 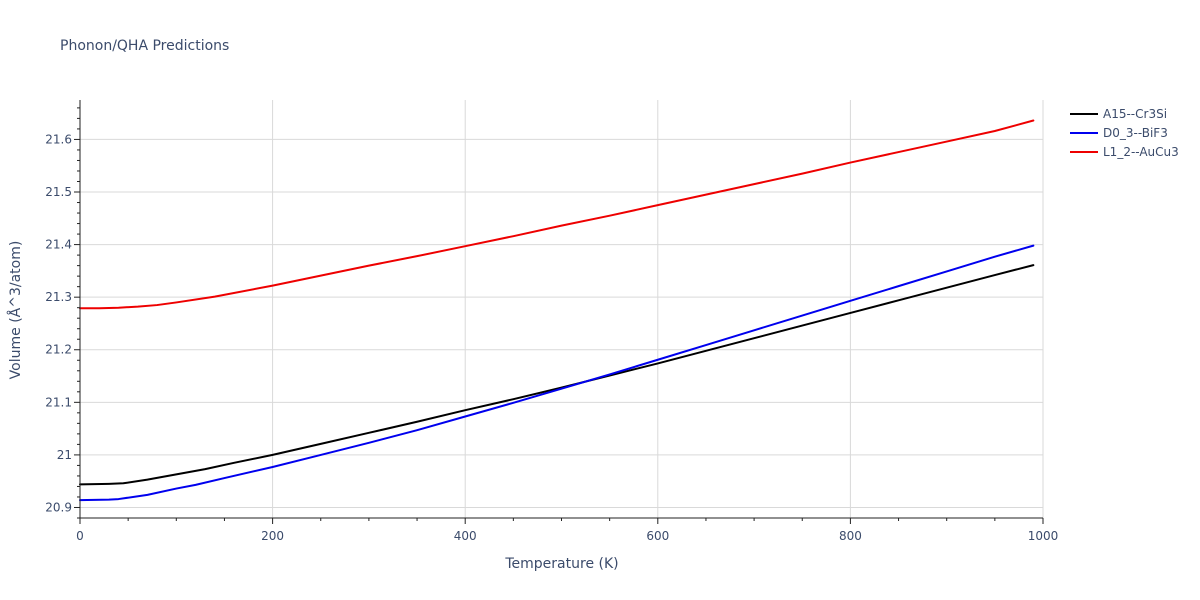 I want to click on legend-item-d0-3-bif3: D0_3--BiF3, so click(x=1119, y=133).